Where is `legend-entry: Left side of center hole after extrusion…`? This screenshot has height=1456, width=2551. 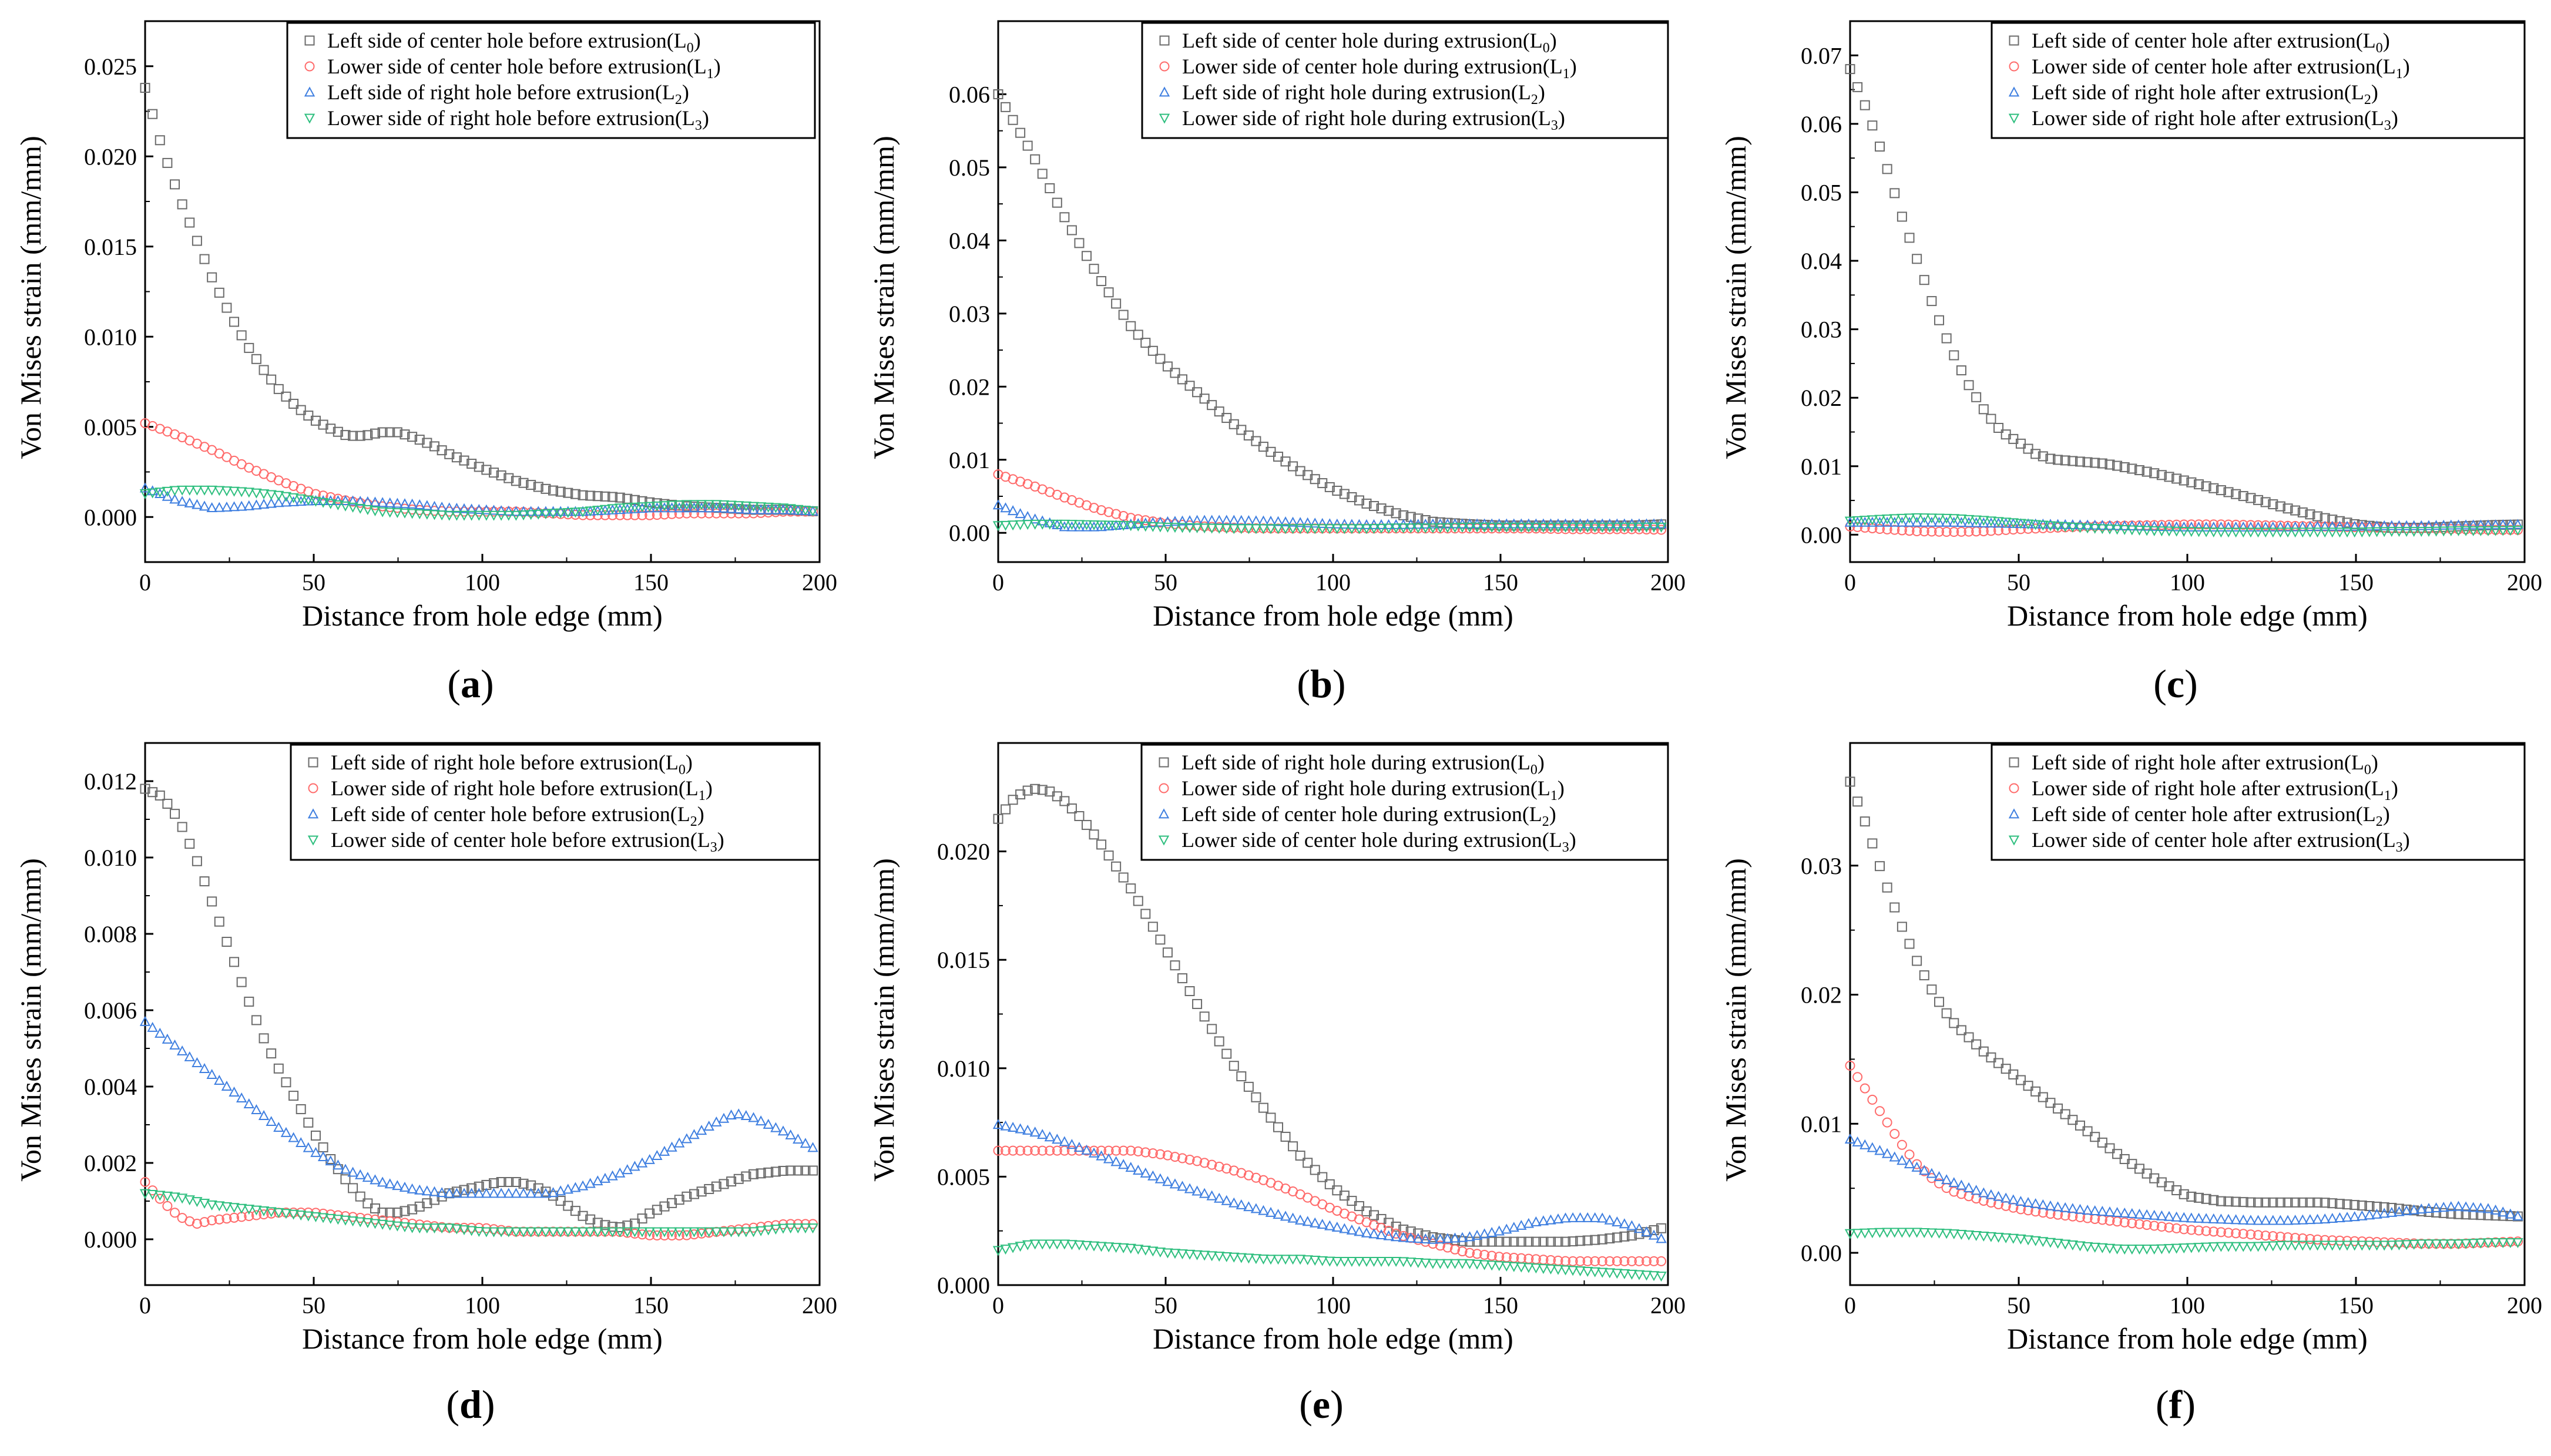 legend-entry: Left side of center hole after extrusion… is located at coordinates (2211, 42).